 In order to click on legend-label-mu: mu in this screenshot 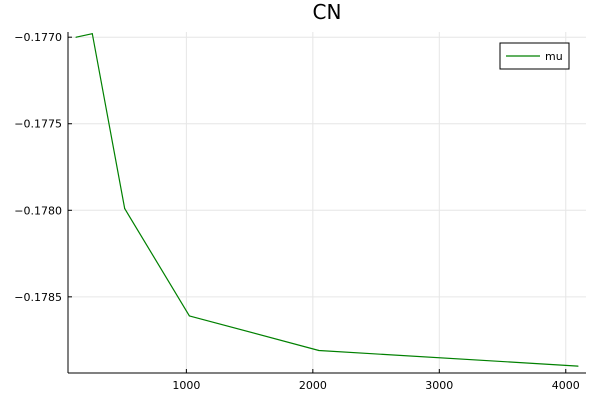, I will do `click(554, 56)`.